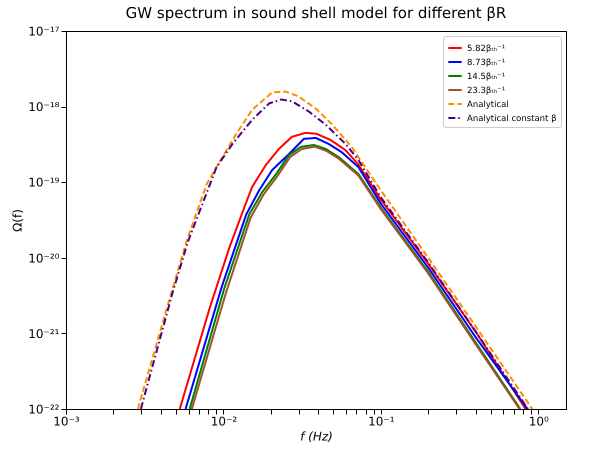 This screenshot has height=449, width=603. I want to click on y-tick-label: 10⁻¹⁸, so click(44, 107).